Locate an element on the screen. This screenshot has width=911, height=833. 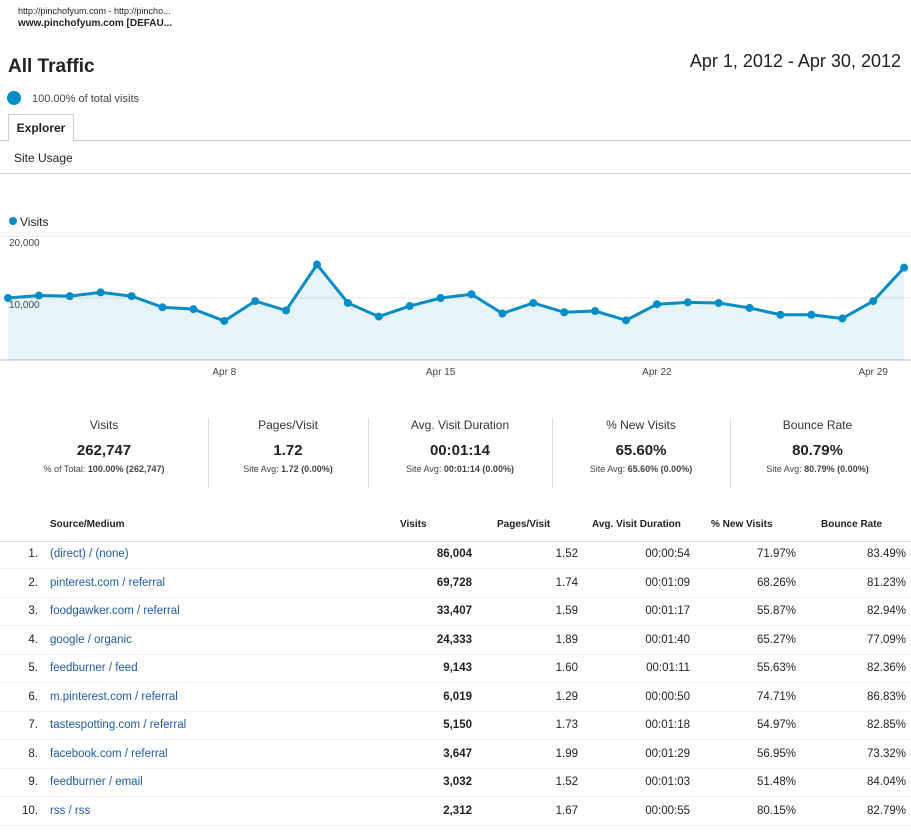
table-cell: 1.60 is located at coordinates (566, 668).